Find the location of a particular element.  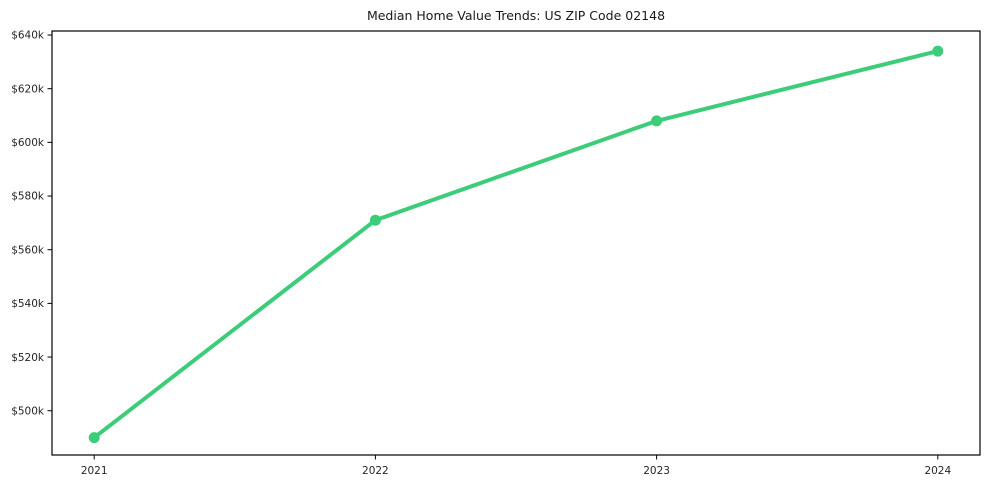

x-tick-label: 2021 is located at coordinates (94, 471).